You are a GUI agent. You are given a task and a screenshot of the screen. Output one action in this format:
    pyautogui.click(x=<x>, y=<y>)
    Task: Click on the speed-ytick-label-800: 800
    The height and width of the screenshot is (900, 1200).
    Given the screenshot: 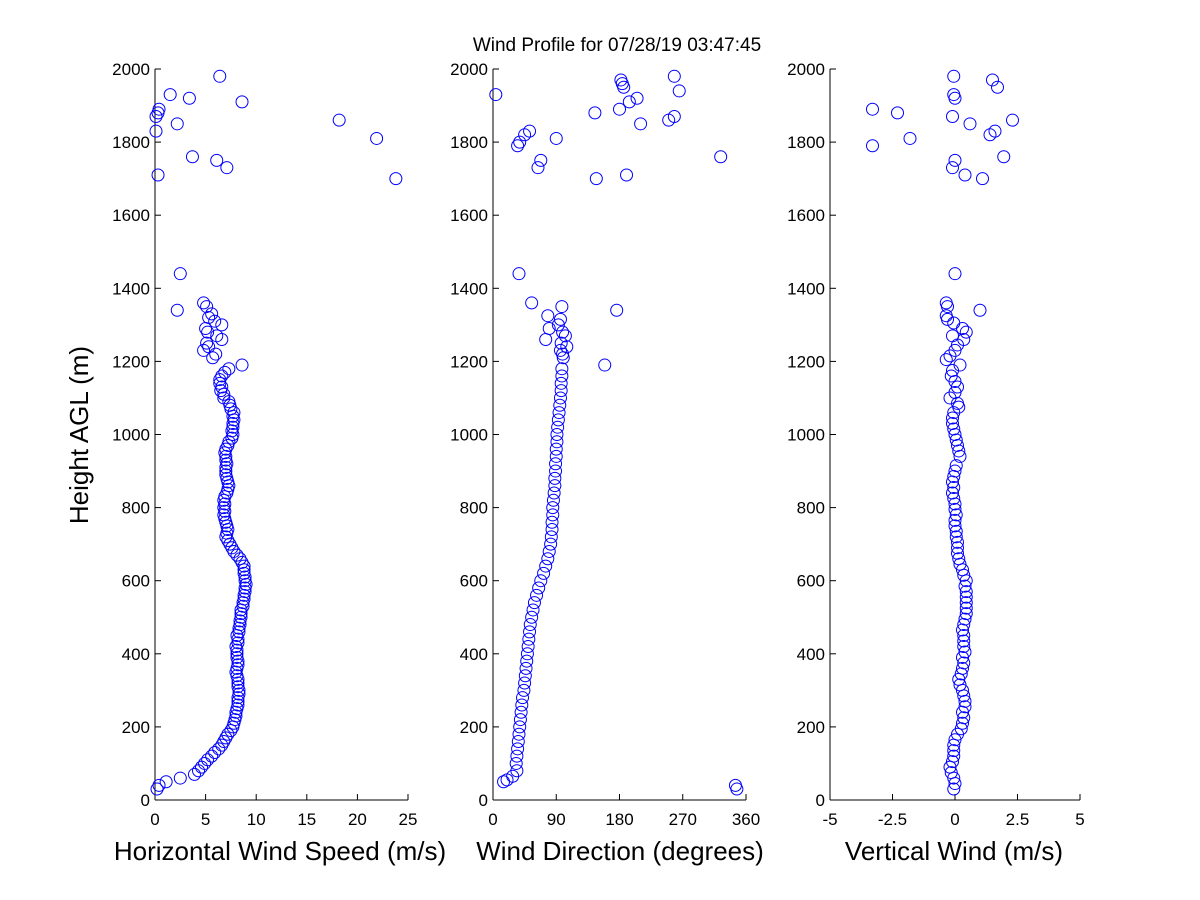 What is the action you would take?
    pyautogui.click(x=136, y=508)
    